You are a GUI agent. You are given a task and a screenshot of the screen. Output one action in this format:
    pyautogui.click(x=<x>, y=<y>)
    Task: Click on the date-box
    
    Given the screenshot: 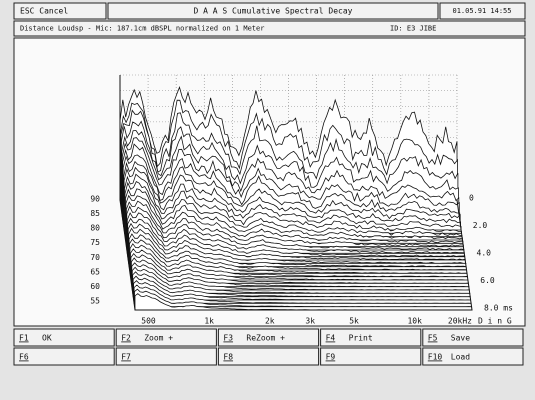 What is the action you would take?
    pyautogui.click(x=482, y=11)
    